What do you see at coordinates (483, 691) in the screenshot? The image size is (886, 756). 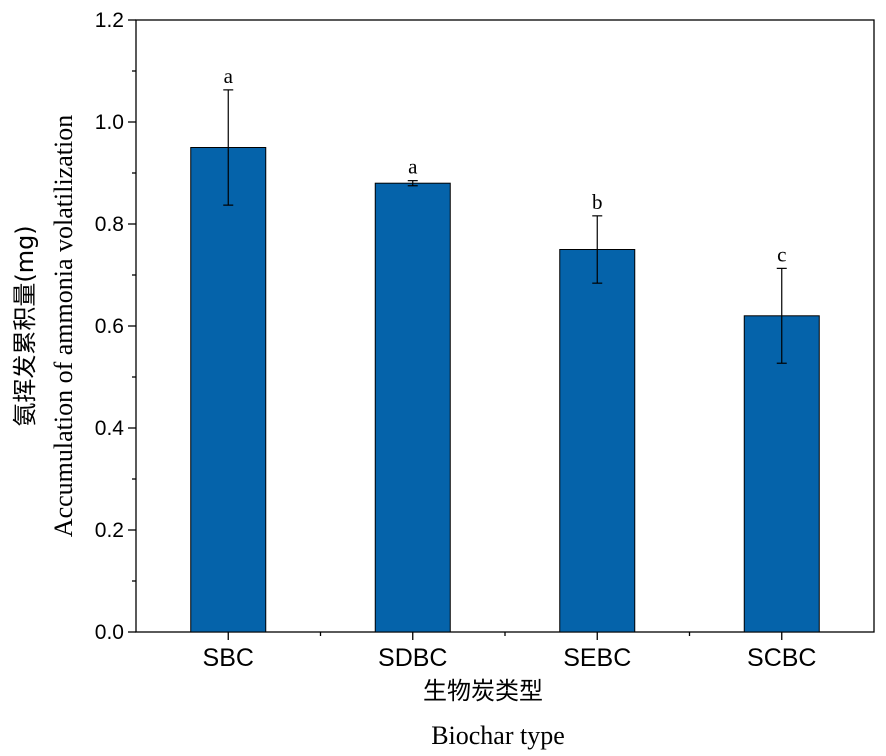 I see `x-axis-title-cn: 生物炭类型` at bounding box center [483, 691].